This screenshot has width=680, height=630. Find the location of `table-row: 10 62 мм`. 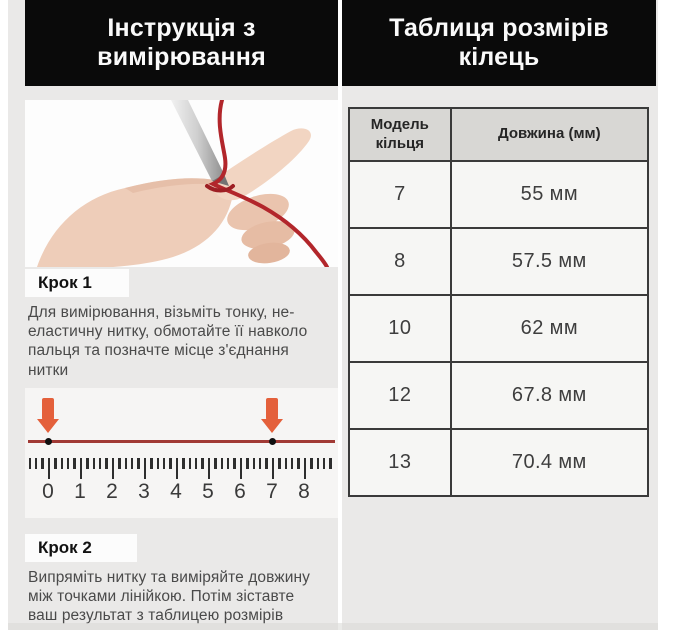

table-row: 10 62 мм is located at coordinates (499, 328).